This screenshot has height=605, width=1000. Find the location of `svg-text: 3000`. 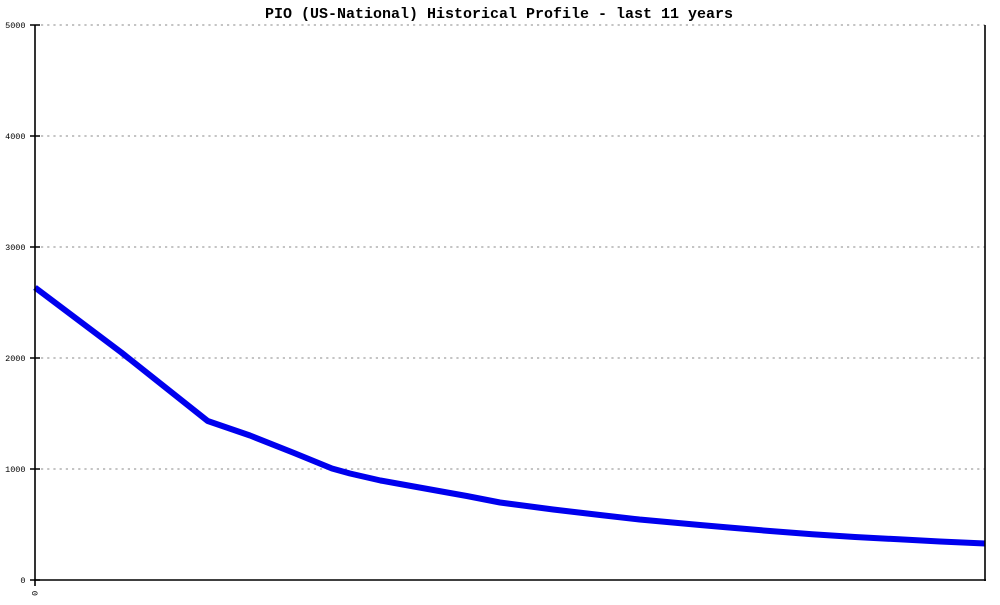

svg-text: 3000 is located at coordinates (15, 248).